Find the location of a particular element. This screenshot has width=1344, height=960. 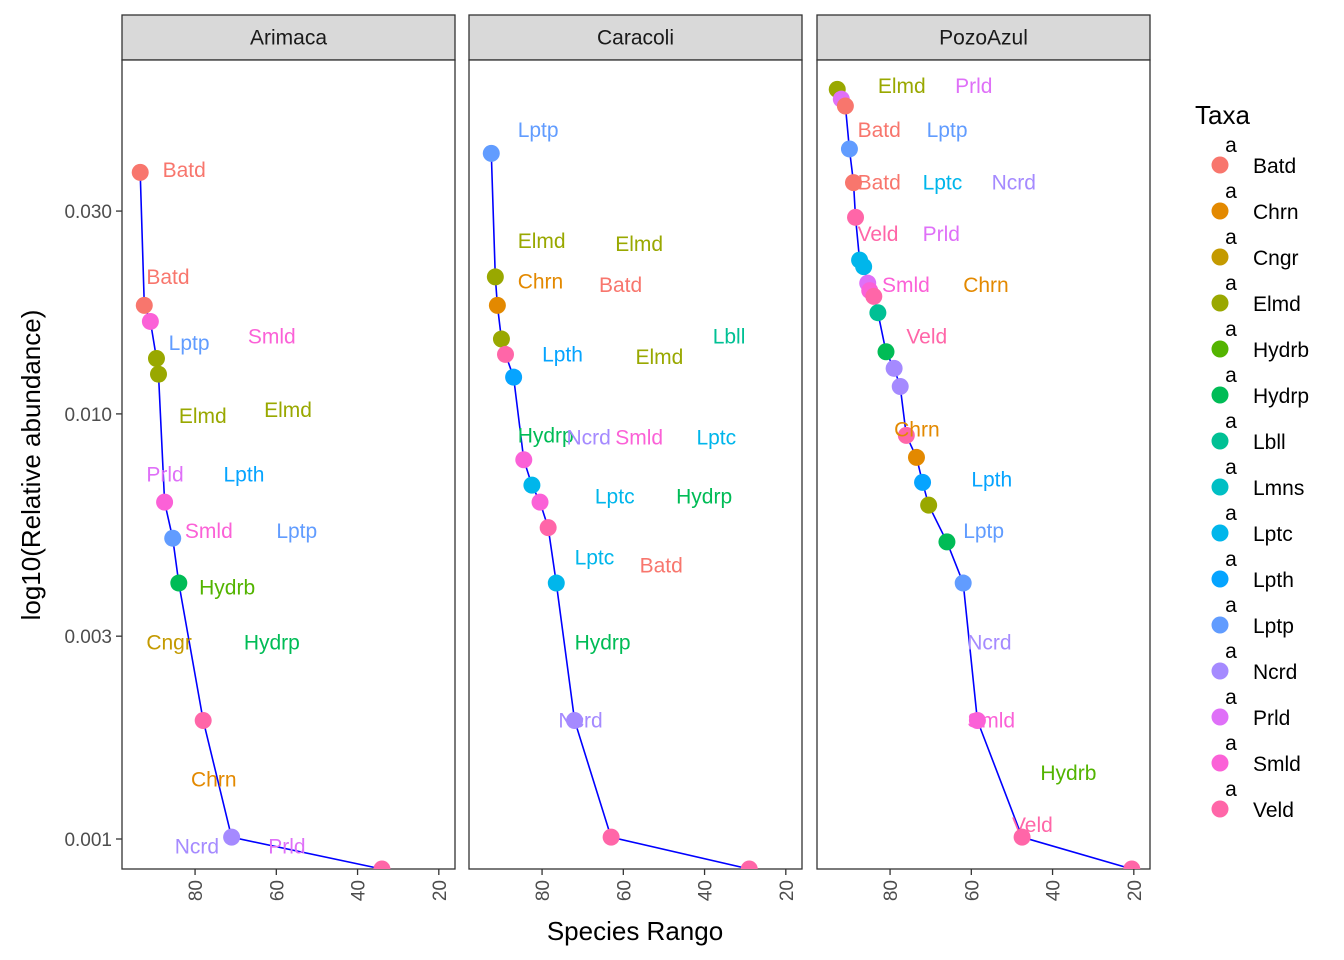

legend-item-label: Batd is located at coordinates (1274, 166).